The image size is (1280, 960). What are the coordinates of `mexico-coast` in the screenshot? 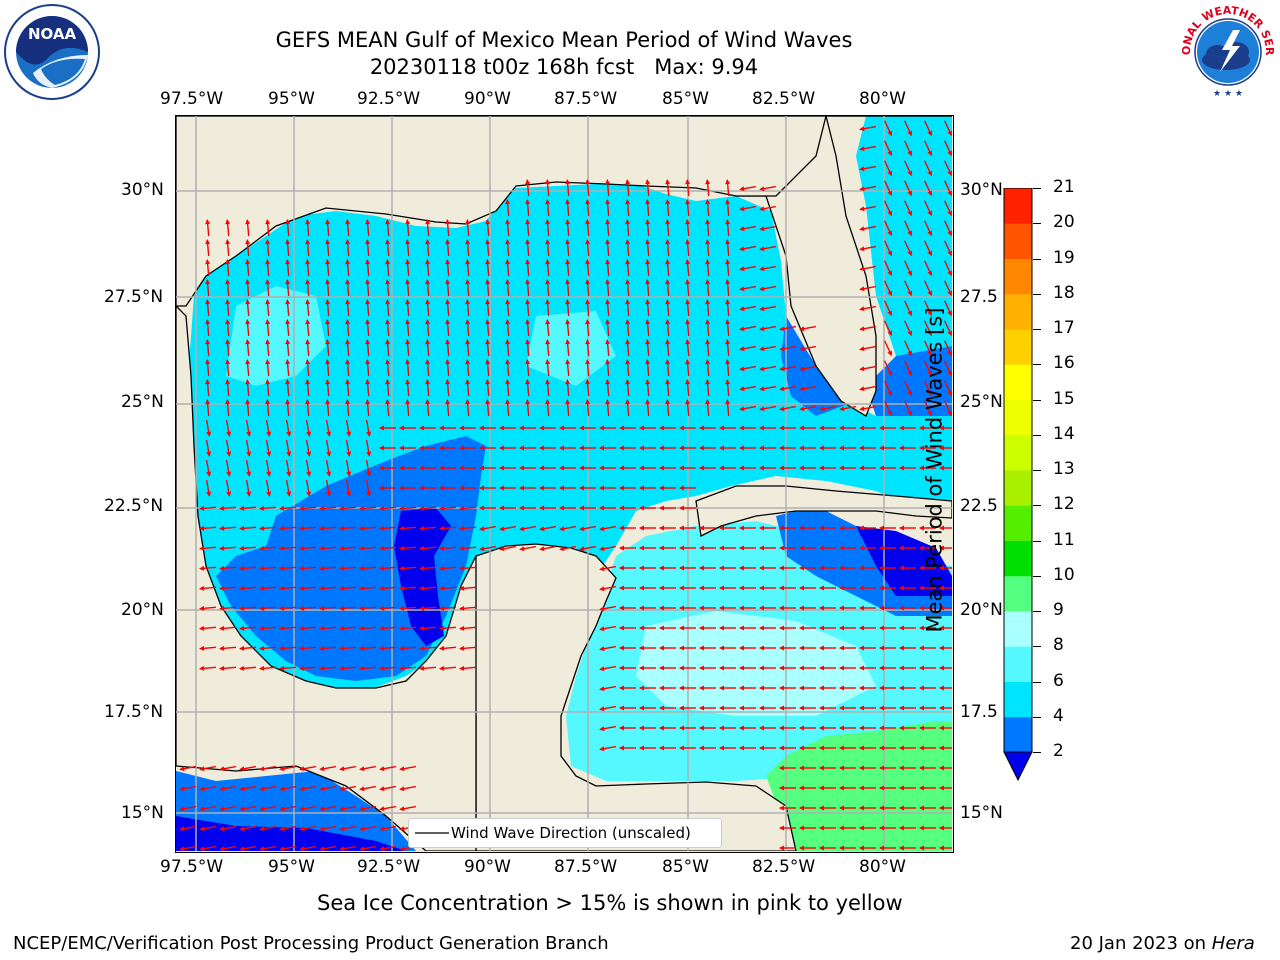 It's located at (326, 578).